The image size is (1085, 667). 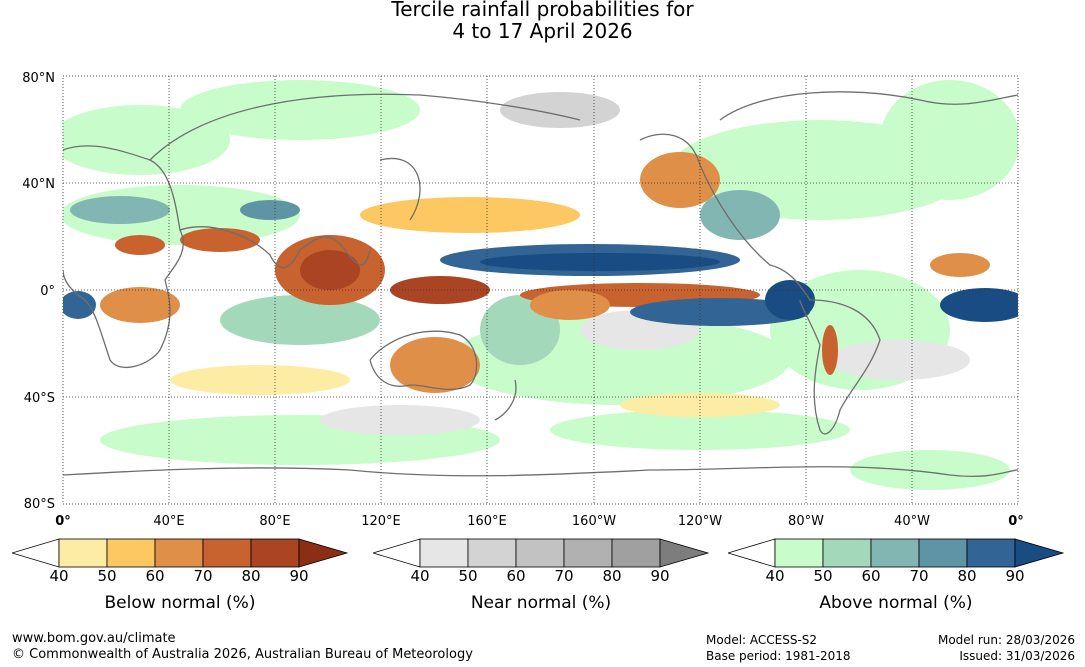 What do you see at coordinates (47, 291) in the screenshot?
I see `lat-tick: 0°` at bounding box center [47, 291].